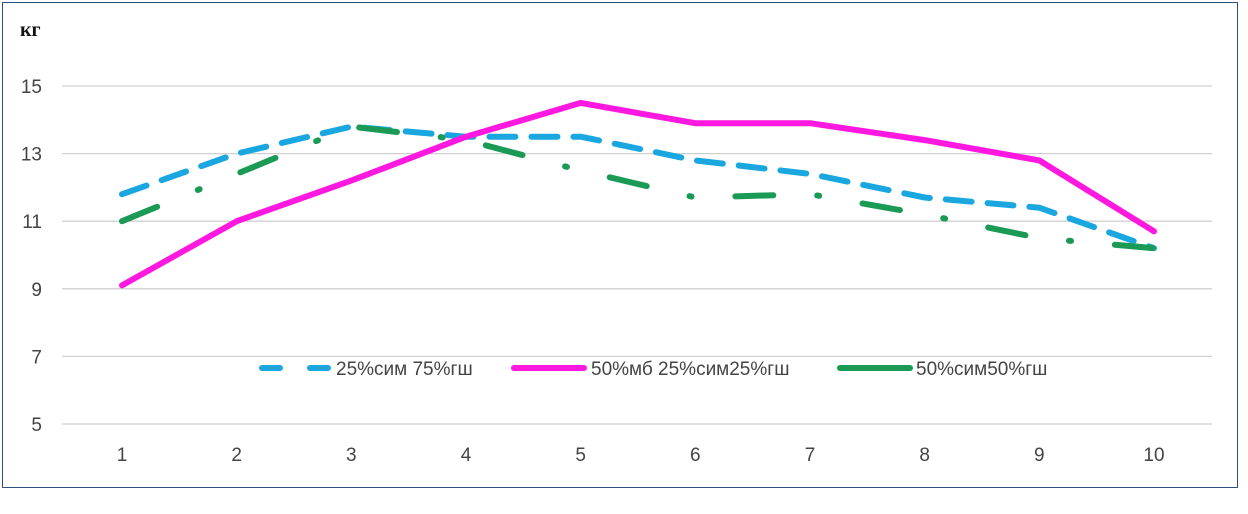  What do you see at coordinates (1039, 455) in the screenshot?
I see `x-tick-label: 9` at bounding box center [1039, 455].